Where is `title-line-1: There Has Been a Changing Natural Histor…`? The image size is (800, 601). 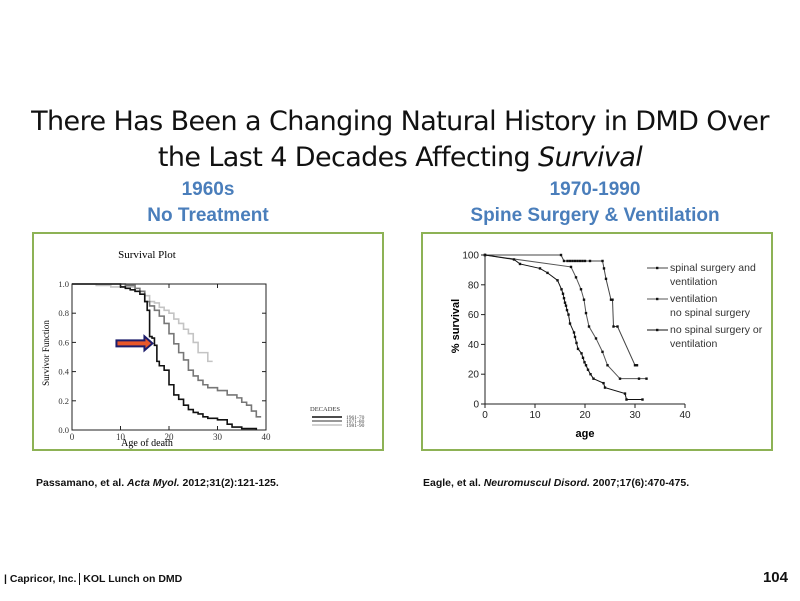 title-line-1: There Has Been a Changing Natural Histor… is located at coordinates (400, 121).